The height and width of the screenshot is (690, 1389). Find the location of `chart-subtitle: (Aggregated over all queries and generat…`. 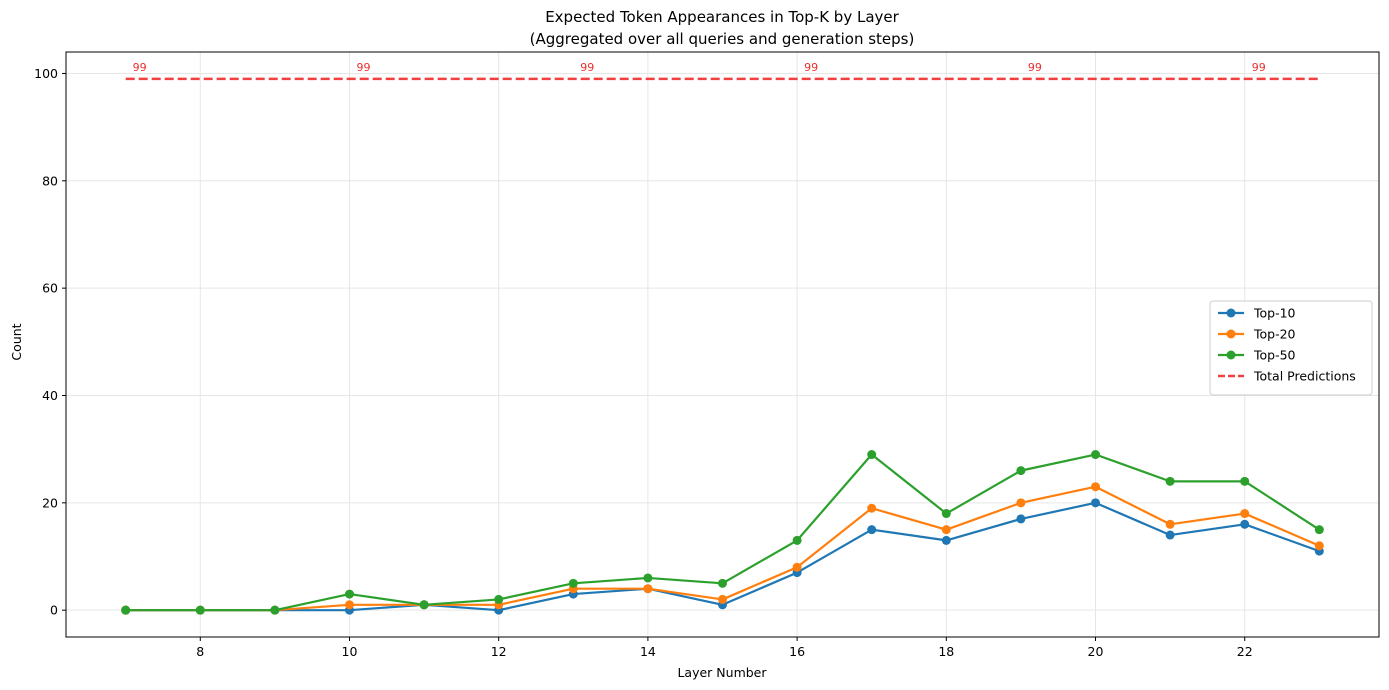

chart-subtitle: (Aggregated over all queries and generat… is located at coordinates (722, 39).